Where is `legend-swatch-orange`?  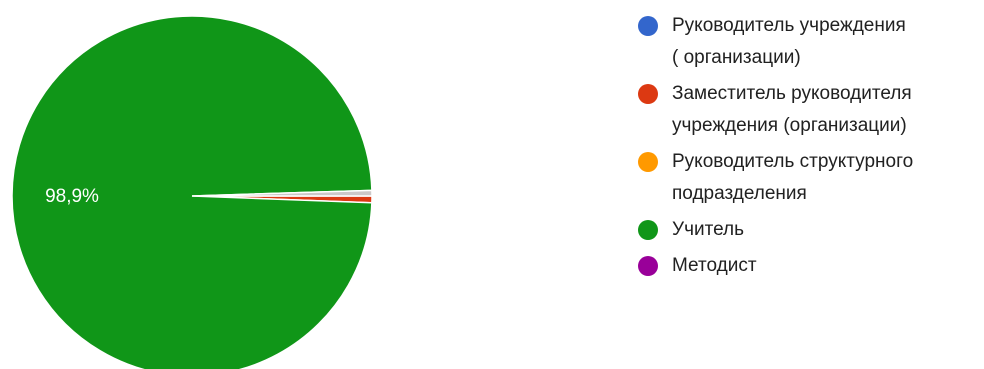
legend-swatch-orange is located at coordinates (648, 162).